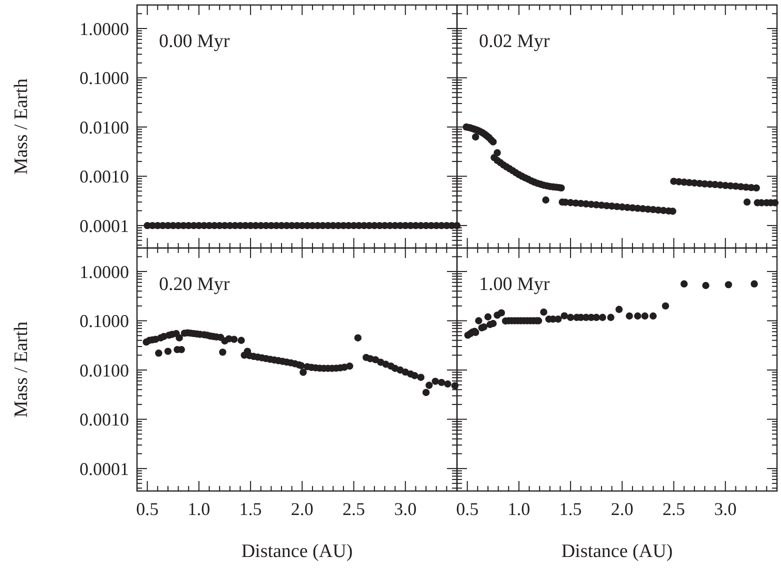 The image size is (781, 570). I want to click on text: 0.00 Myr, so click(194, 41).